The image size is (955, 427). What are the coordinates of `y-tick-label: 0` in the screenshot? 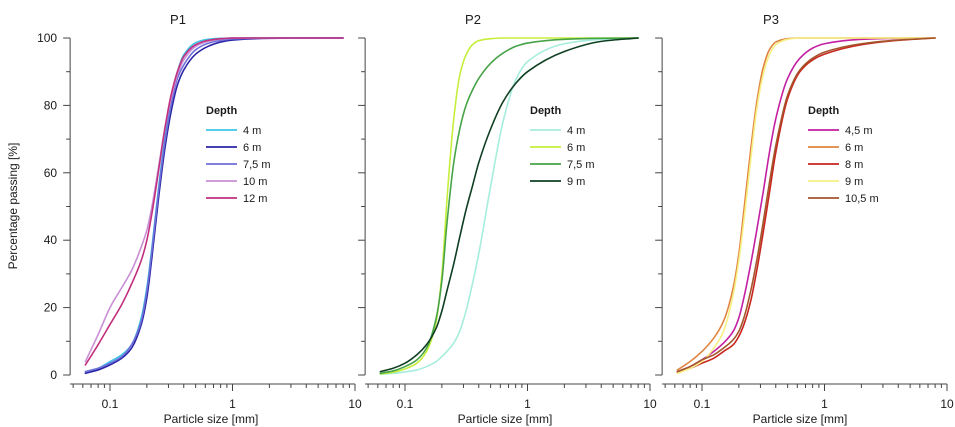 It's located at (53, 375).